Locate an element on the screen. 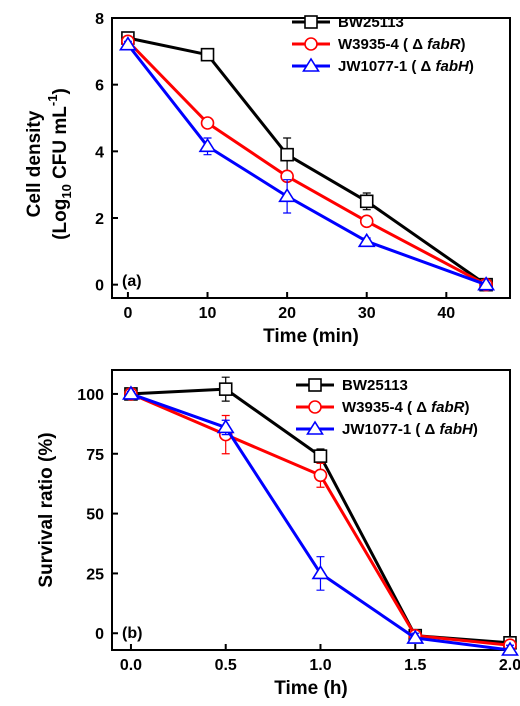  x-tick-label: 2.0 is located at coordinates (509, 665).